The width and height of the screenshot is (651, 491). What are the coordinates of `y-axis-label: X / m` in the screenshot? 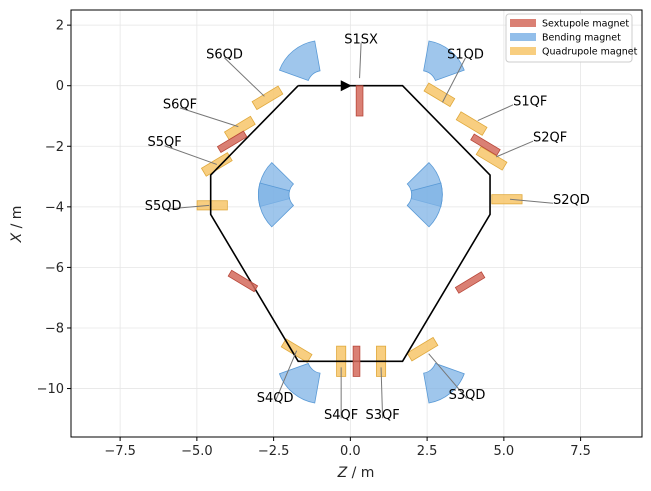 It's located at (17, 225).